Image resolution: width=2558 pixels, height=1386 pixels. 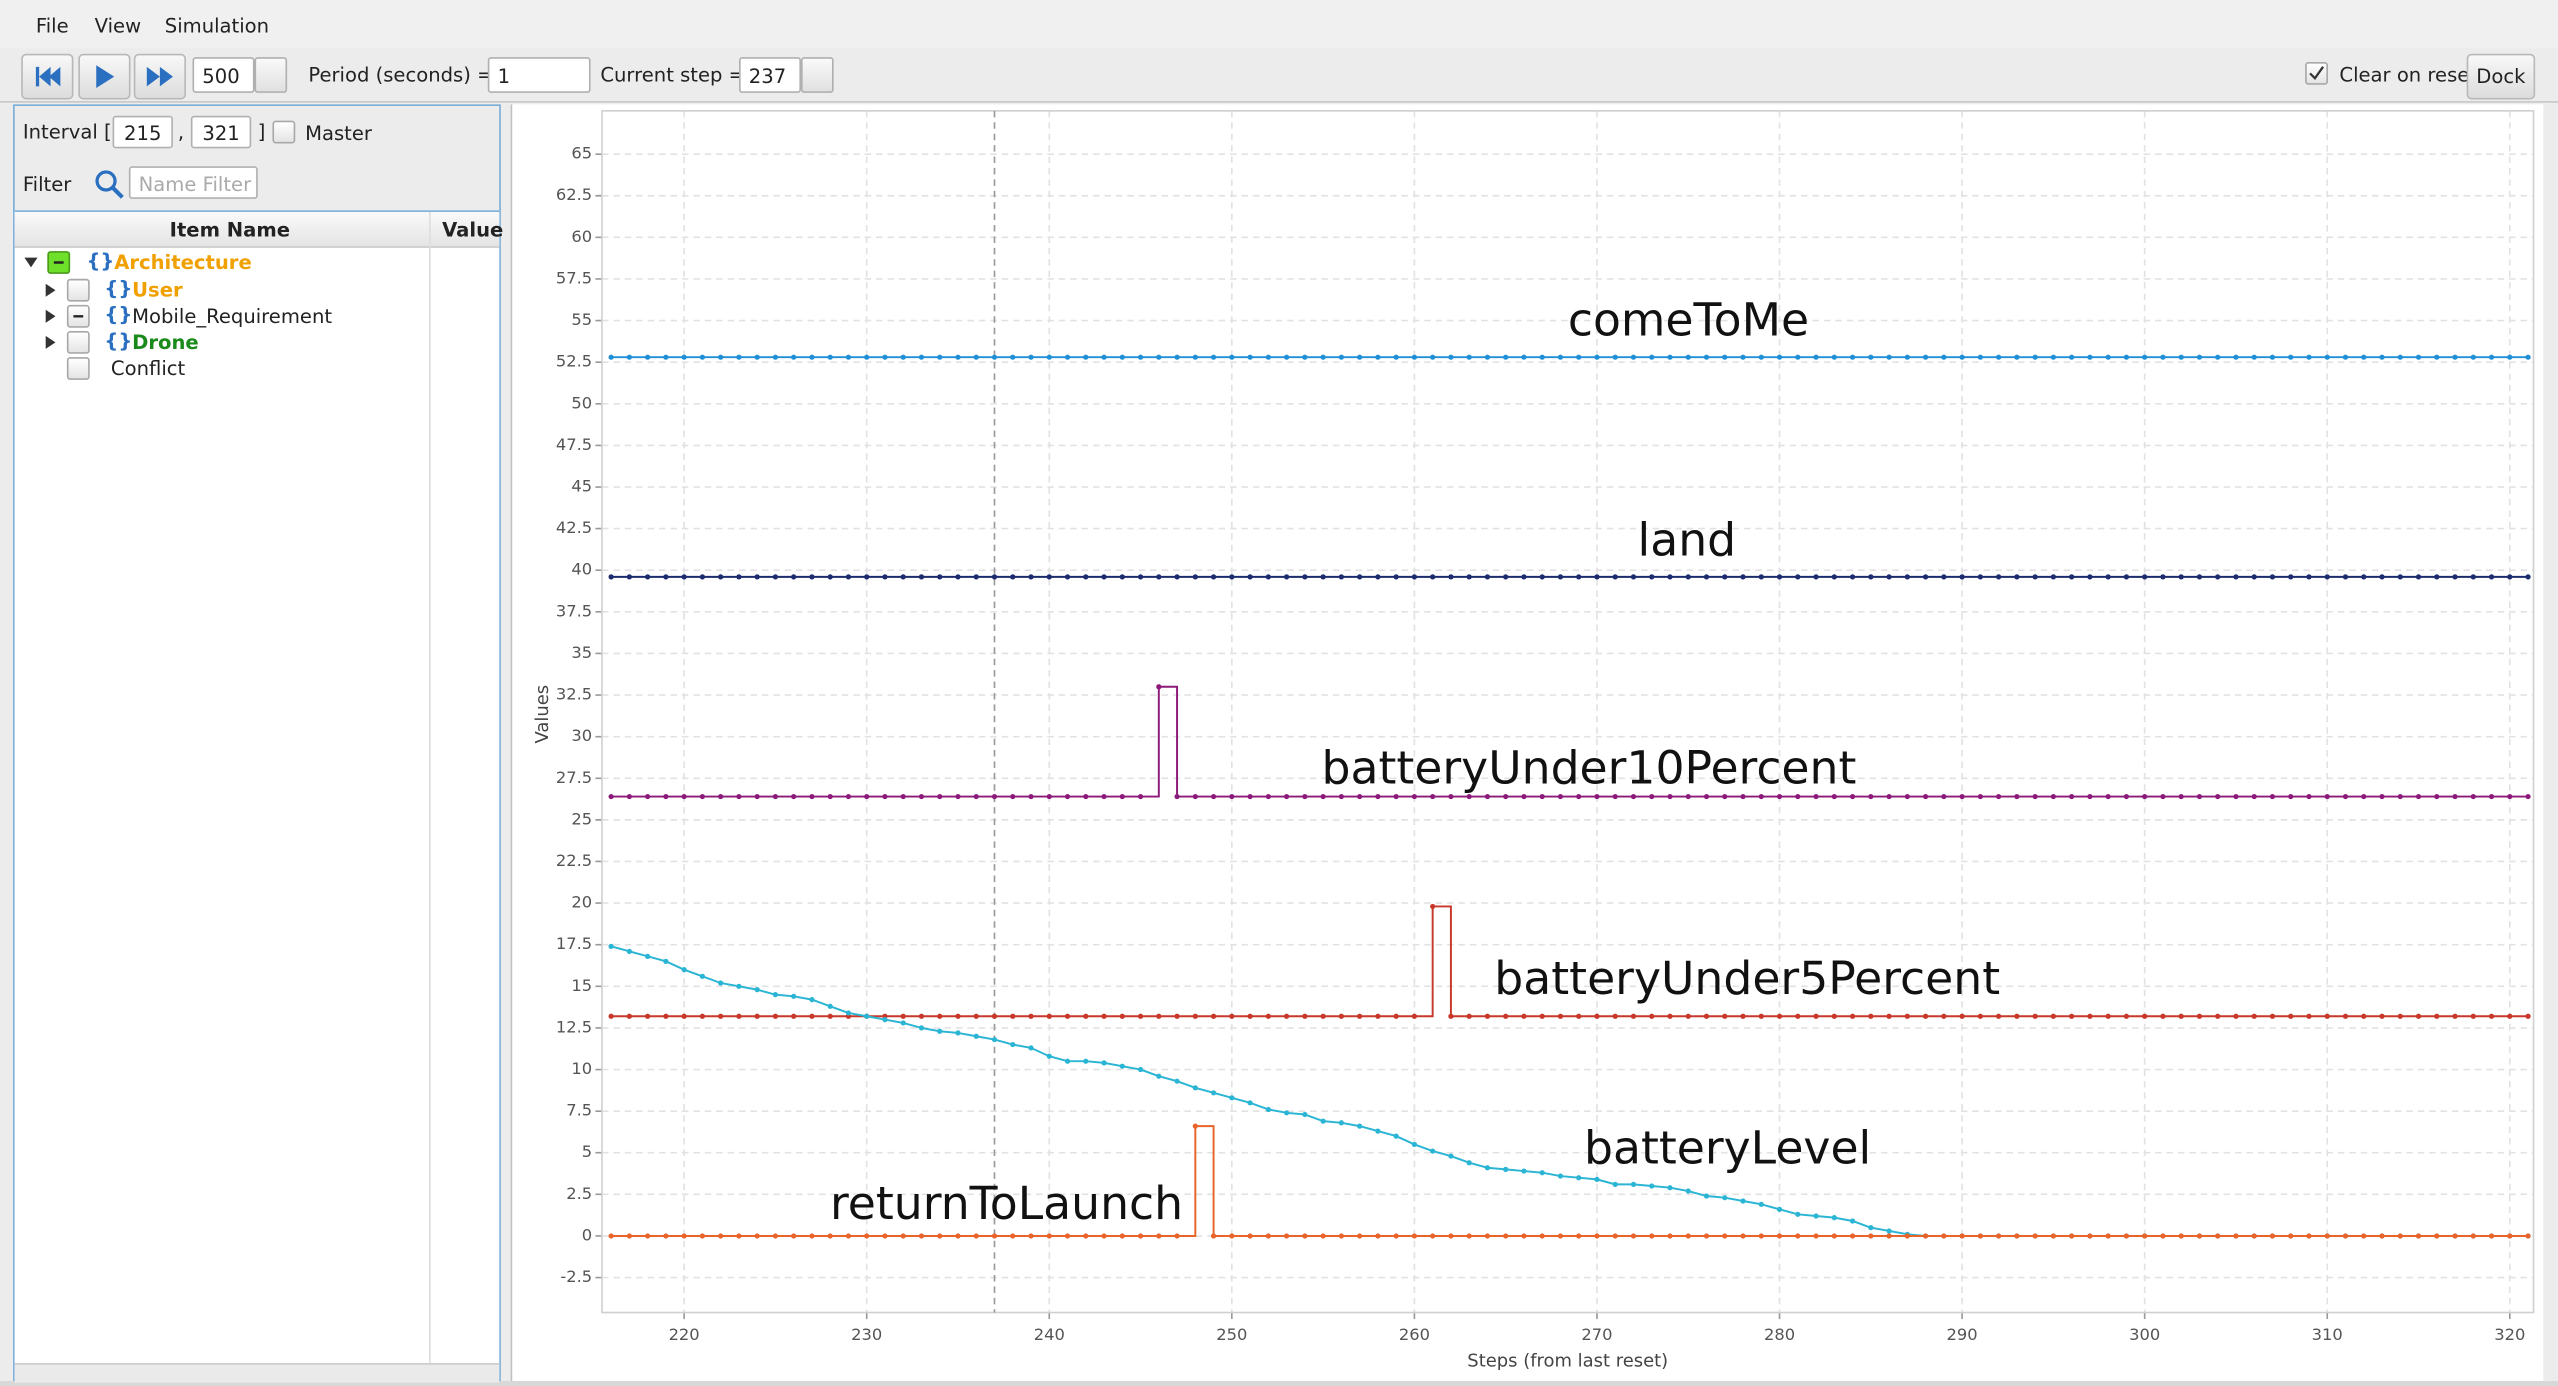 I want to click on y-tick-label: 50, so click(x=581, y=402).